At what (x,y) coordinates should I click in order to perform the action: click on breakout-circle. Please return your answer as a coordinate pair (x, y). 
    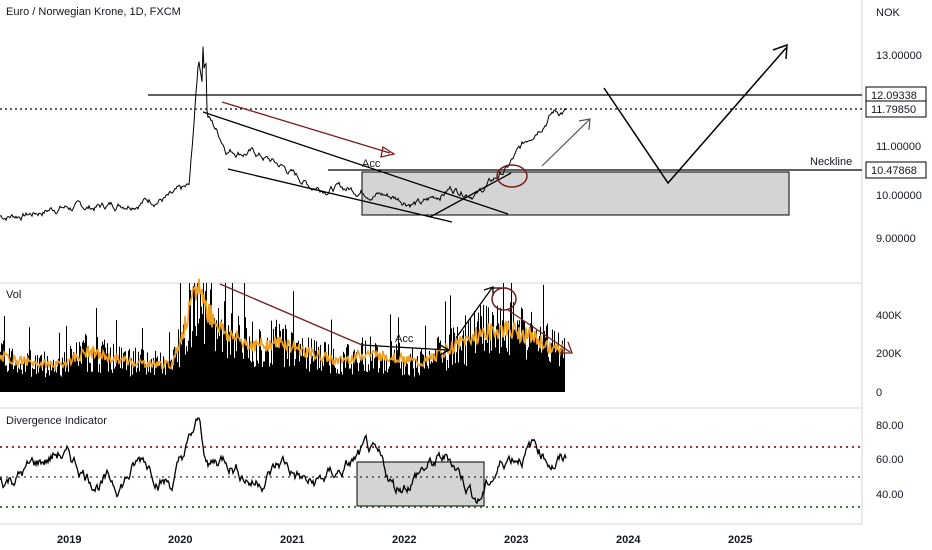
    Looking at the image, I should click on (512, 176).